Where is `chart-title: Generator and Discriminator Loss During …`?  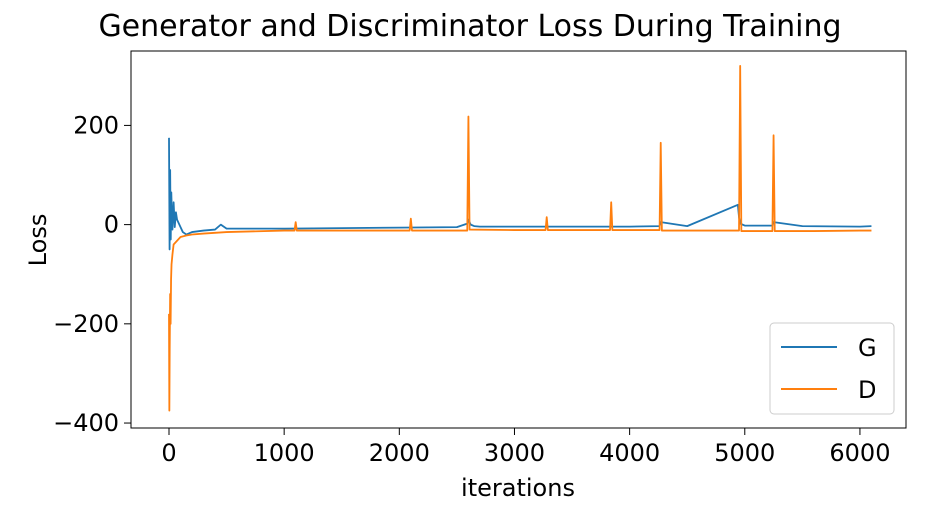 chart-title: Generator and Discriminator Loss During … is located at coordinates (469, 26).